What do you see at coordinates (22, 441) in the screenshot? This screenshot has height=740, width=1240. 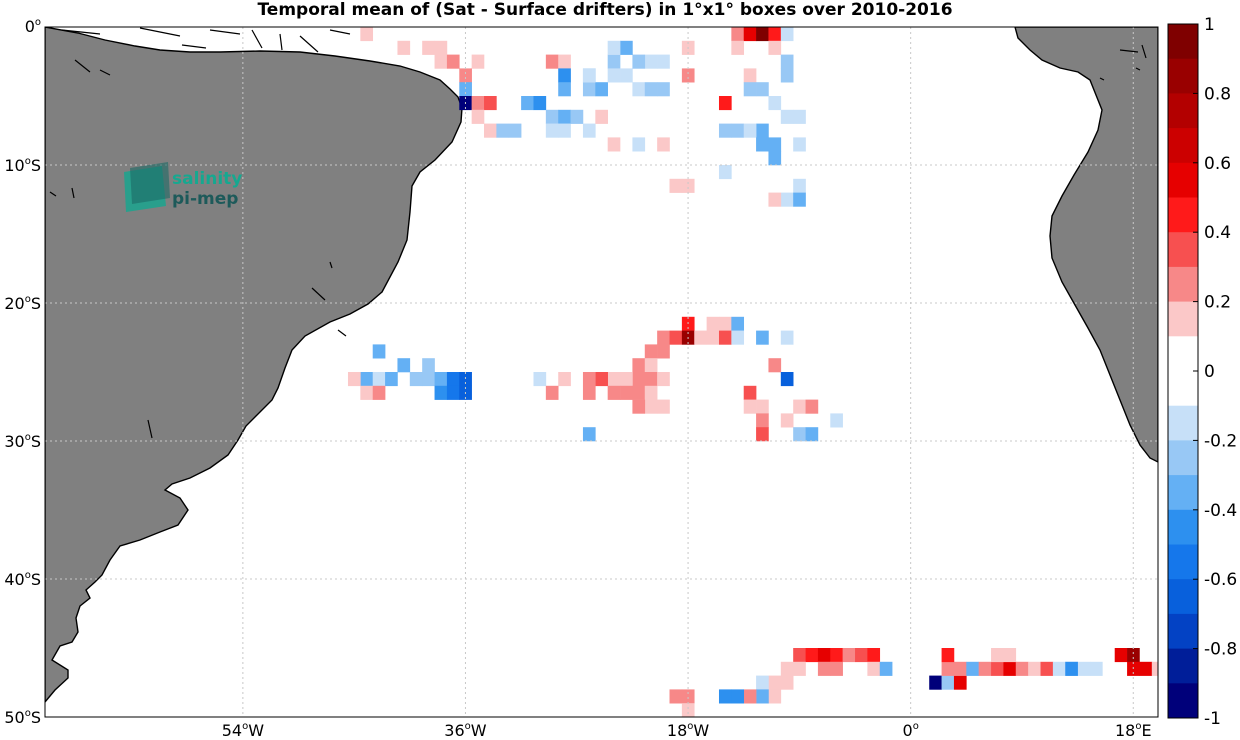 I see `y-tick-label: 30oS` at bounding box center [22, 441].